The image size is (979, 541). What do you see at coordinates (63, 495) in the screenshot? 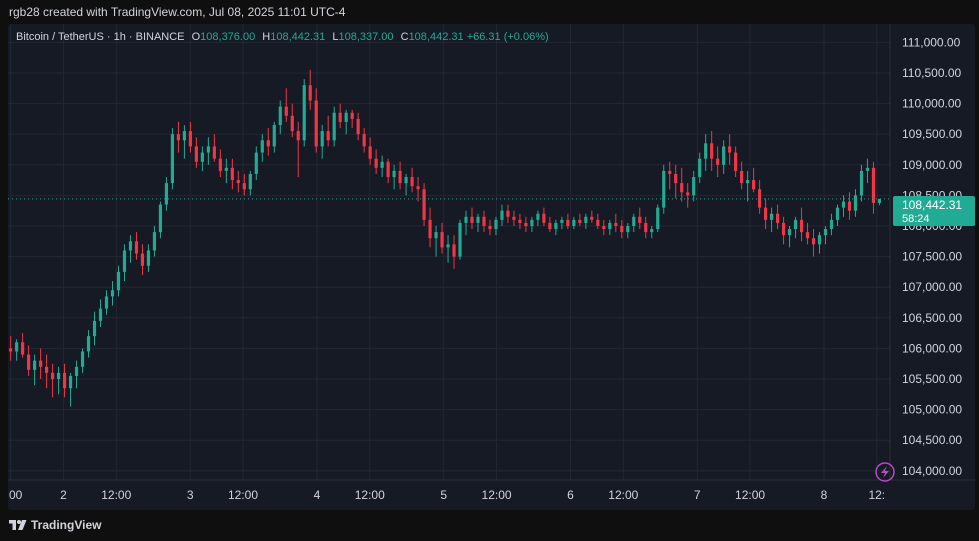
I see `x-tick-label: 2` at bounding box center [63, 495].